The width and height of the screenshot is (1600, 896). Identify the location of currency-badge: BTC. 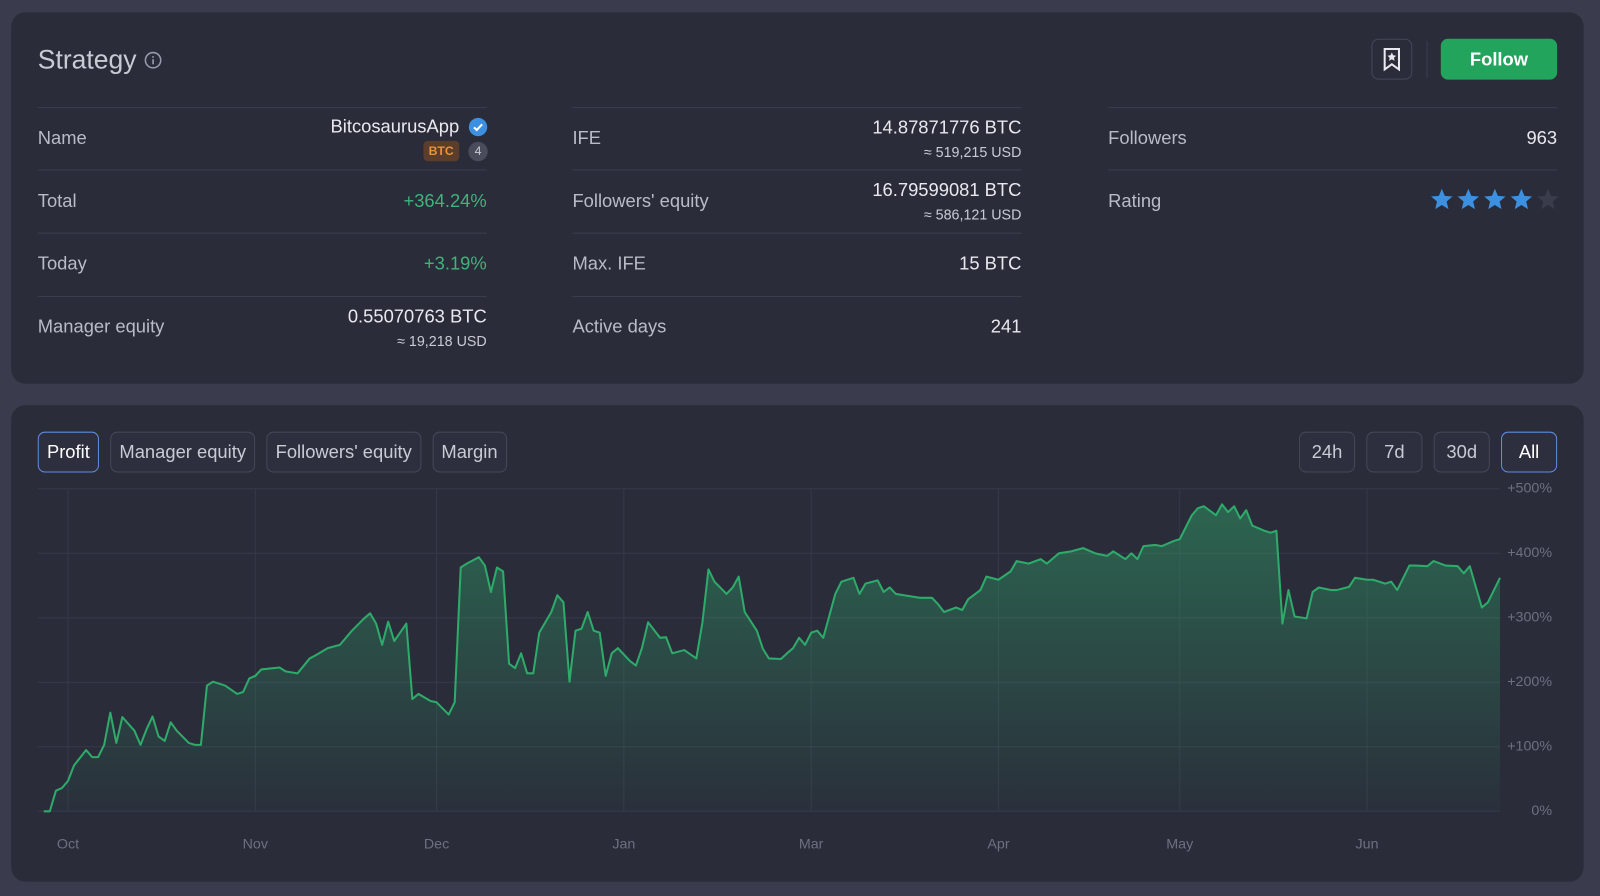
(441, 151).